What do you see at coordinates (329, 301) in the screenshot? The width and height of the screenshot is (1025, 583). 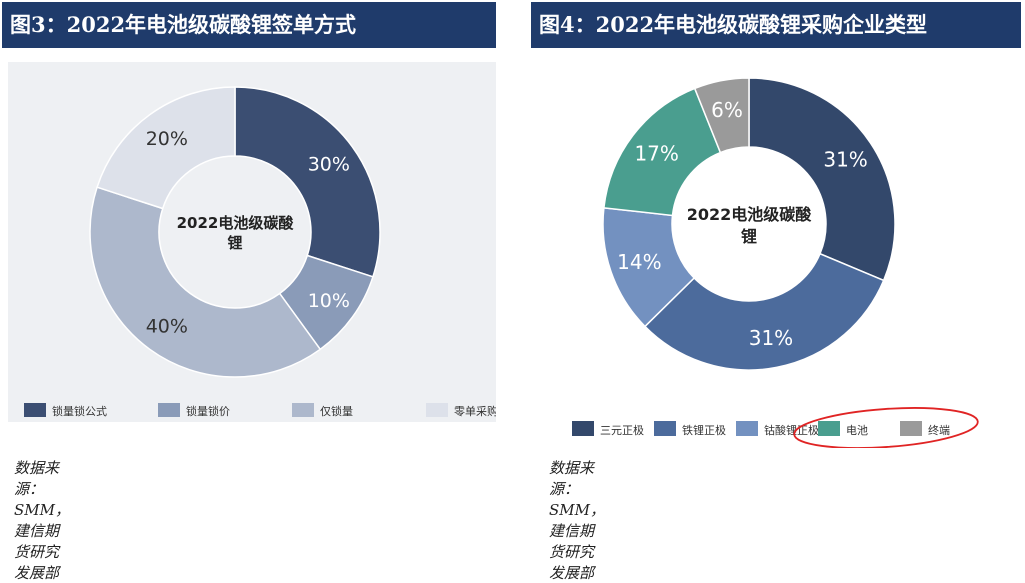 I see `slice-value-label: 10%` at bounding box center [329, 301].